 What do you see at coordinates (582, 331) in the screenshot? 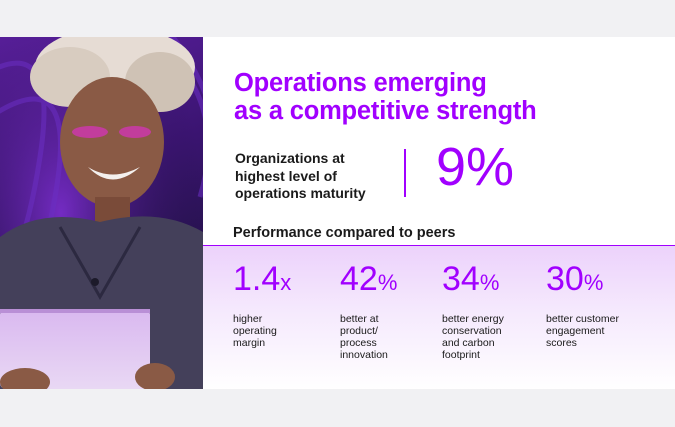
I see `metric-description: better customer engagement scores` at bounding box center [582, 331].